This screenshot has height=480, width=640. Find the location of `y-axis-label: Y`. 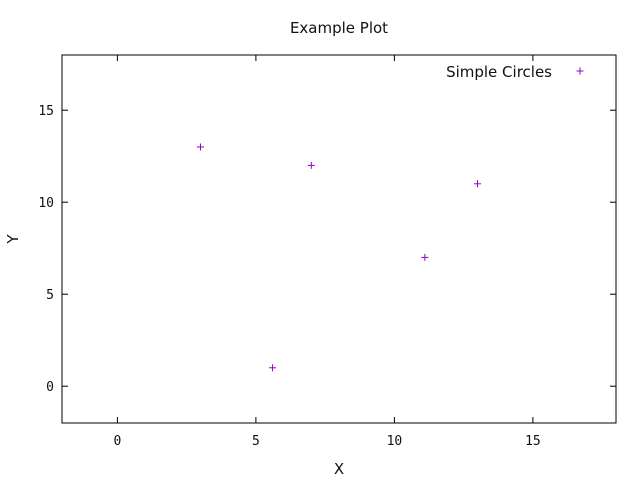

y-axis-label: Y is located at coordinates (13, 239).